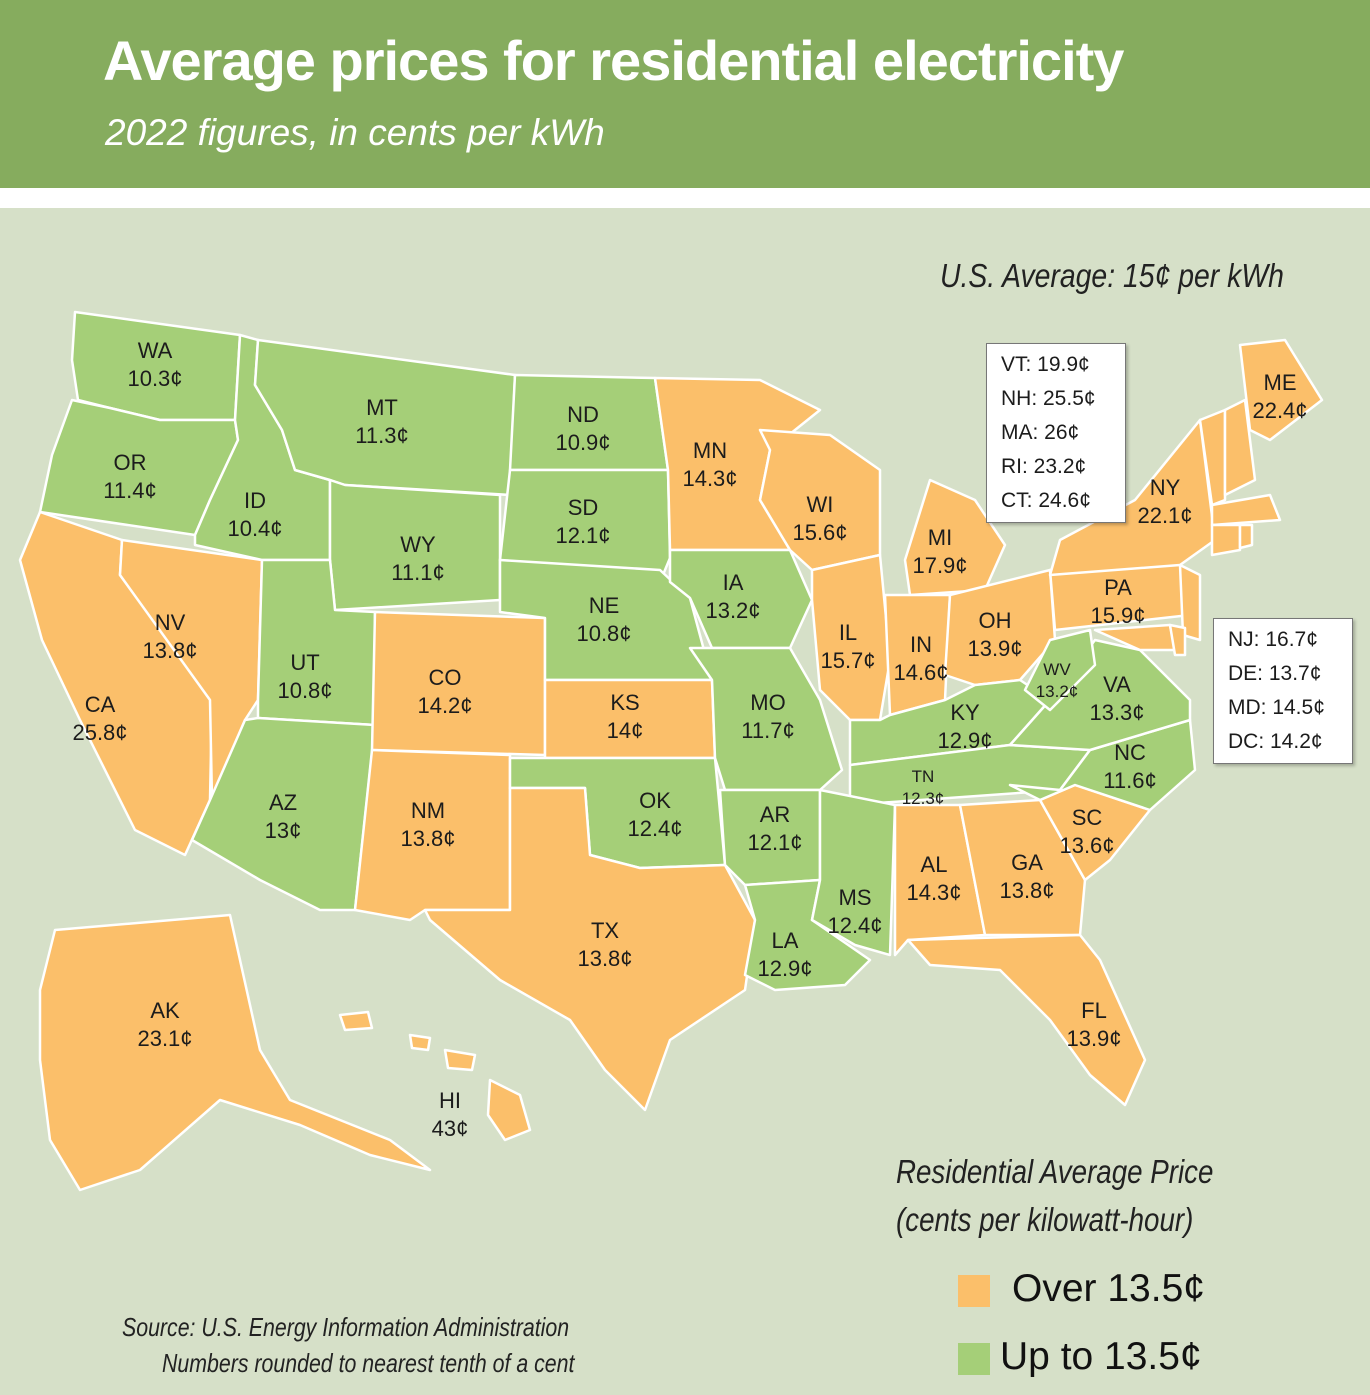 The image size is (1370, 1395). What do you see at coordinates (1212, 457) in the screenshot?
I see `state-vt` at bounding box center [1212, 457].